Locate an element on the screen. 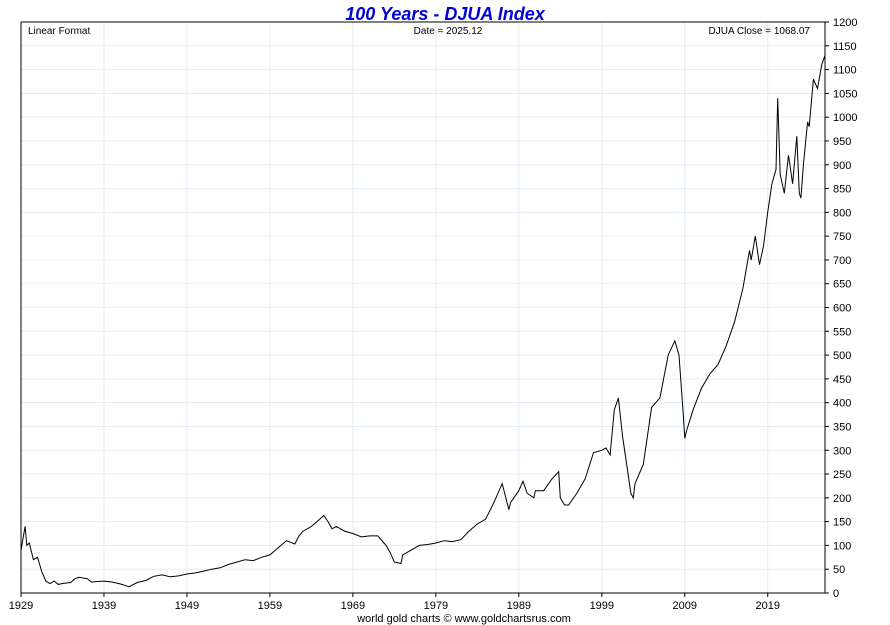 This screenshot has width=890, height=625. y-tick-label: 950 is located at coordinates (842, 142).